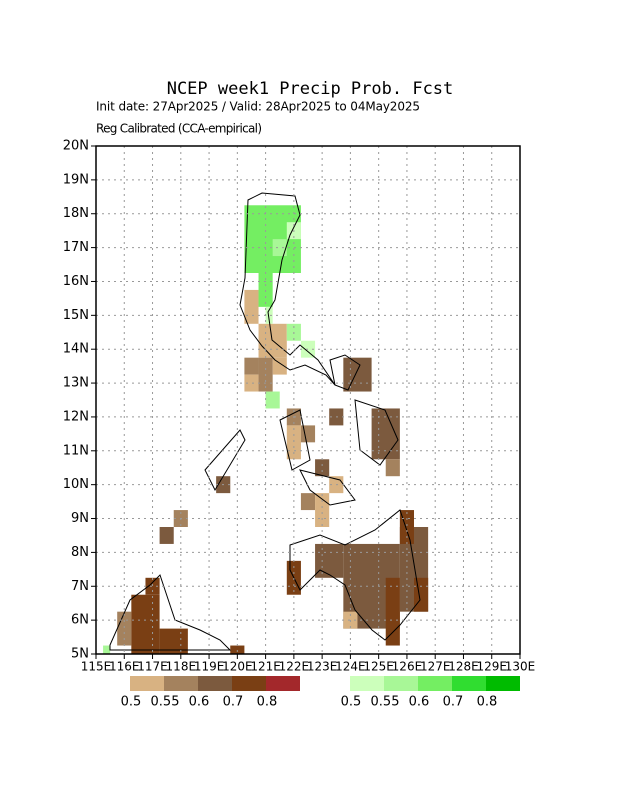 This screenshot has height=804, width=618. What do you see at coordinates (80, 518) in the screenshot?
I see `y-tick-label: 9N` at bounding box center [80, 518].